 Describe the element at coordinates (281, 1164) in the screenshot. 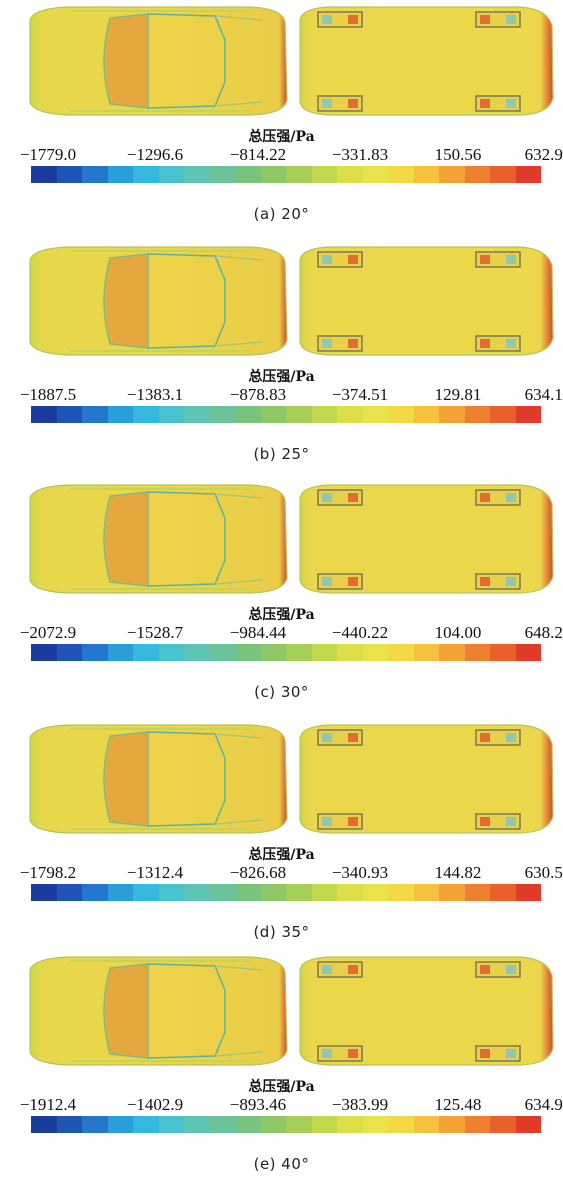

I see `panel-caption: (e) 40°` at that location.